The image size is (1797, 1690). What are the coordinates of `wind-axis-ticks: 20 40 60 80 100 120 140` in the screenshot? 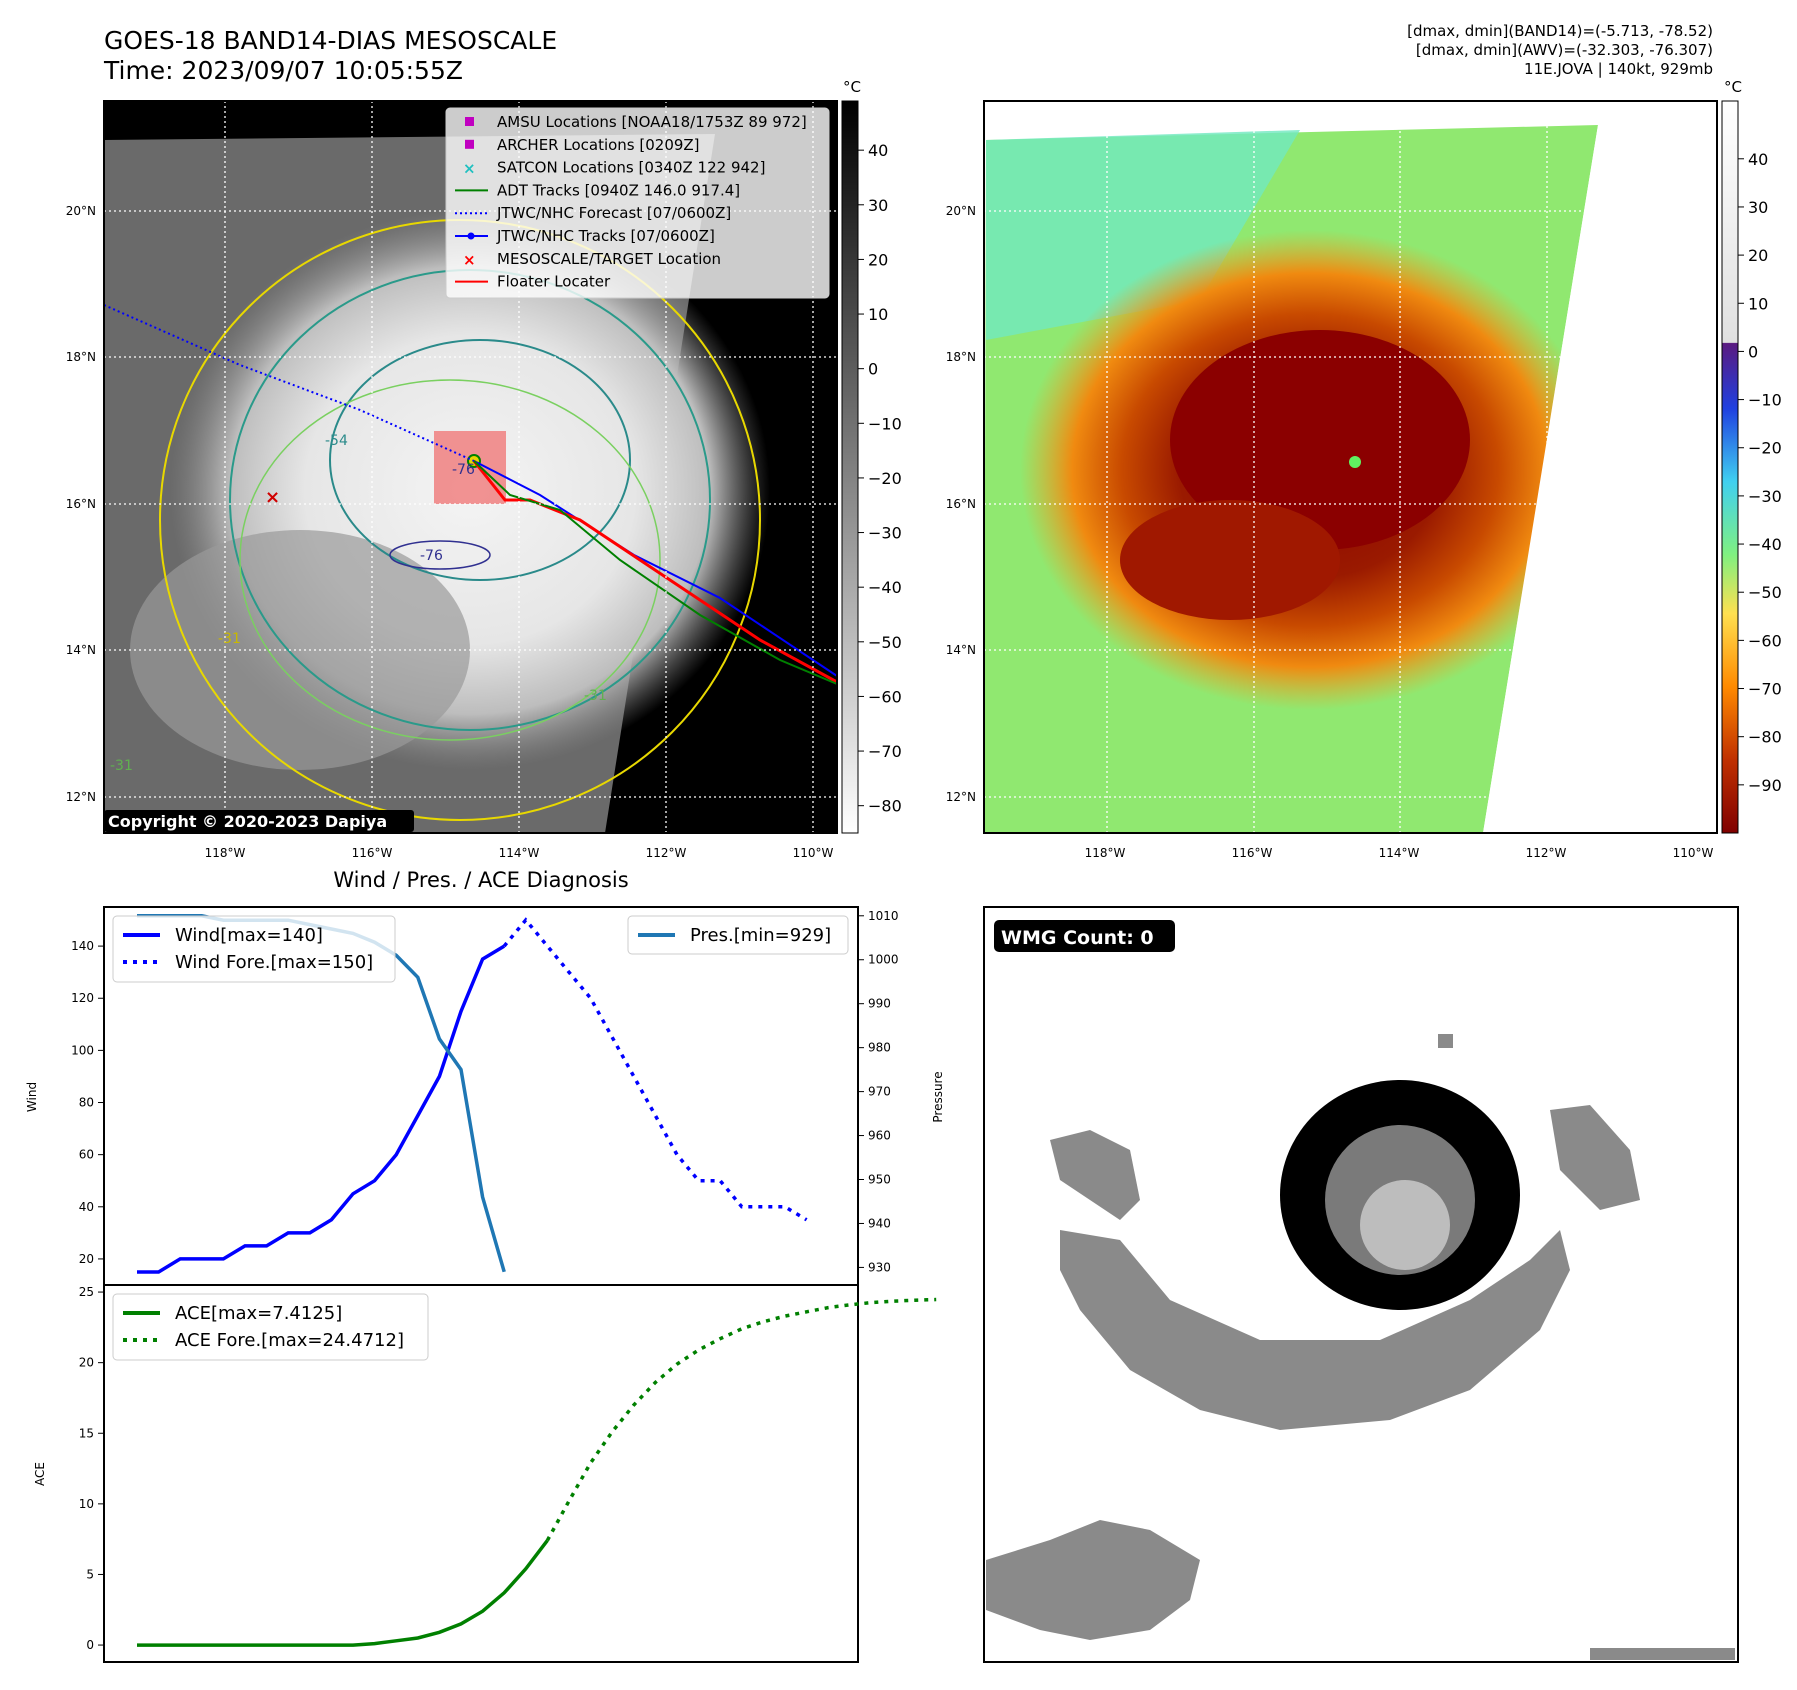 It's located at (87, 1102).